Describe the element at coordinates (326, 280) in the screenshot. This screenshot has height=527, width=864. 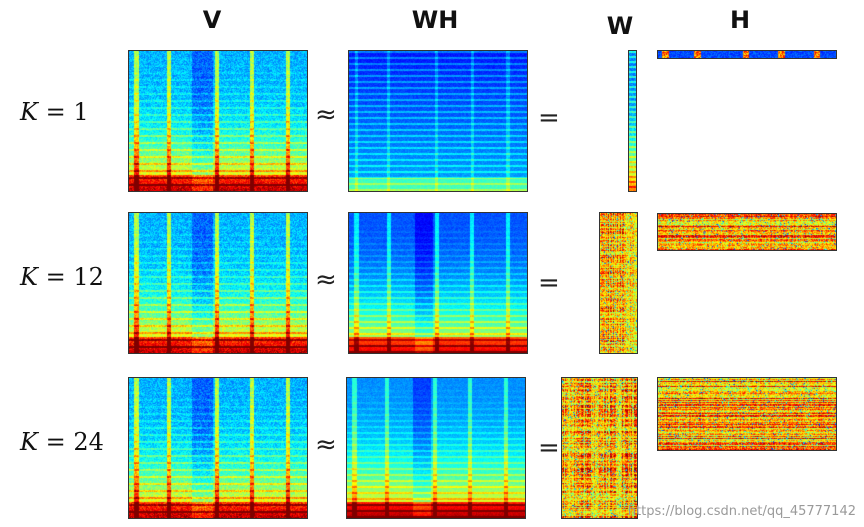
I see `approx-symbol-k12: ≈` at that location.